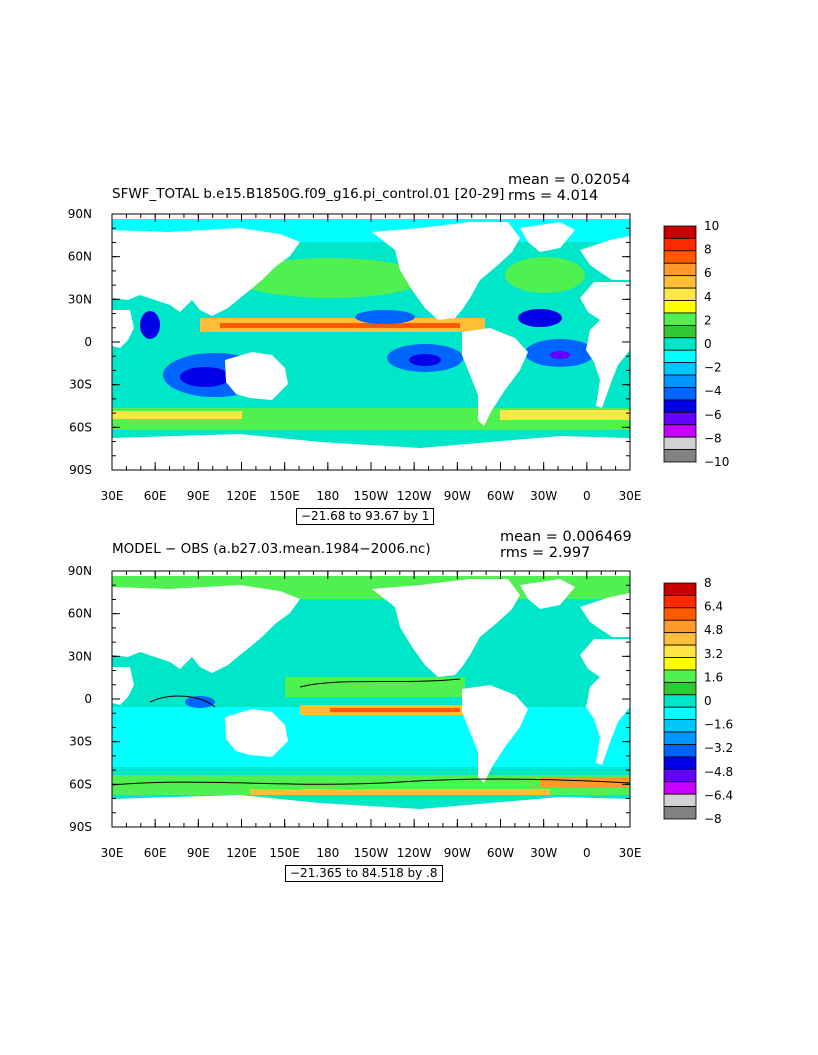 The height and width of the screenshot is (1055, 818). Describe the element at coordinates (708, 583) in the screenshot. I see `colorbar-label: 8` at that location.